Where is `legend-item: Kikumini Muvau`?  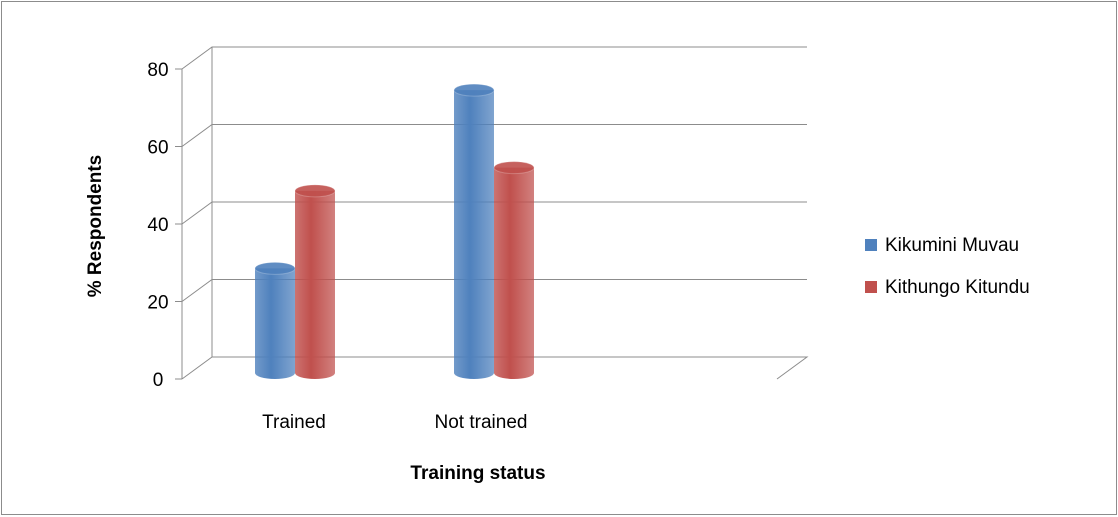 legend-item: Kikumini Muvau is located at coordinates (942, 245).